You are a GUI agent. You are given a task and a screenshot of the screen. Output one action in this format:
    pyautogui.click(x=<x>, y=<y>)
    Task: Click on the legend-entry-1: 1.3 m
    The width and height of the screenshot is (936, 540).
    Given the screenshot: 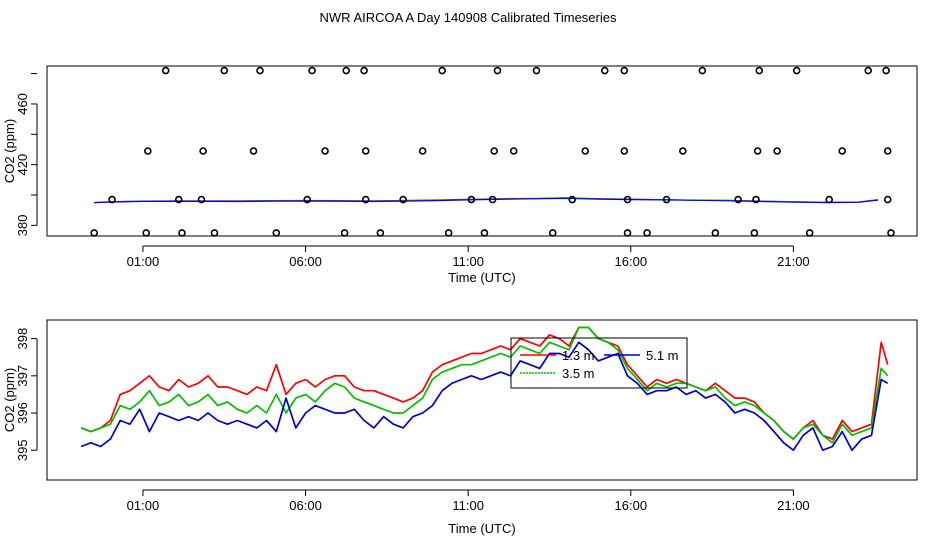 What is the action you would take?
    pyautogui.click(x=578, y=355)
    